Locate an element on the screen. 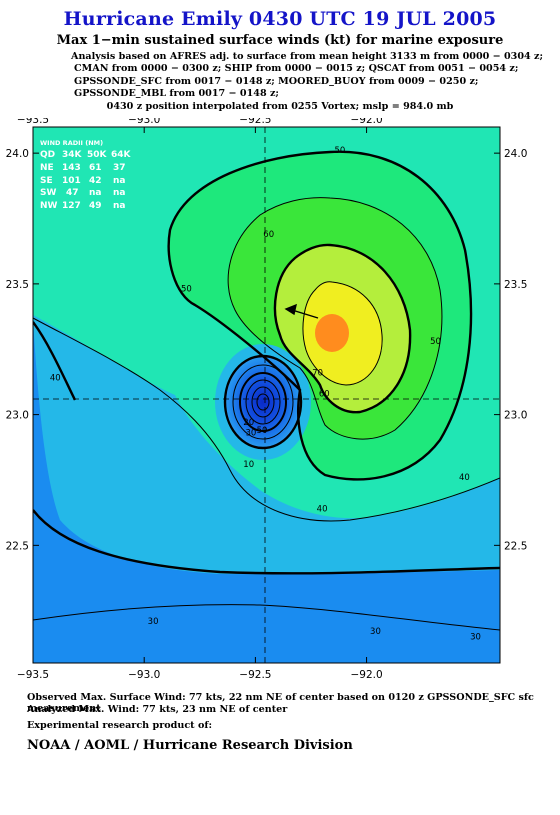  arrowhead-icon is located at coordinates (290, 309).